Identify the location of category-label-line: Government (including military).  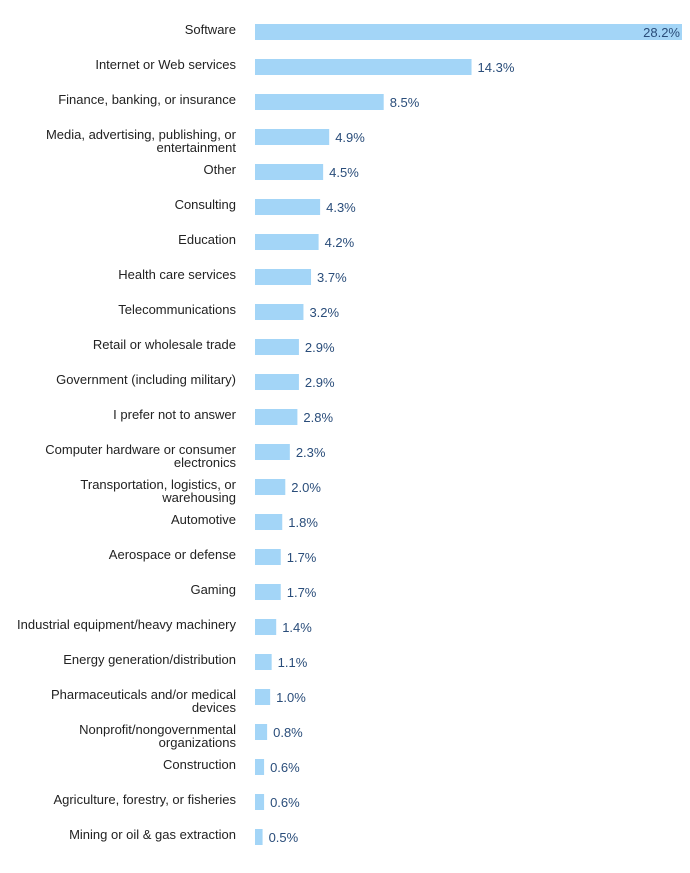
(146, 379).